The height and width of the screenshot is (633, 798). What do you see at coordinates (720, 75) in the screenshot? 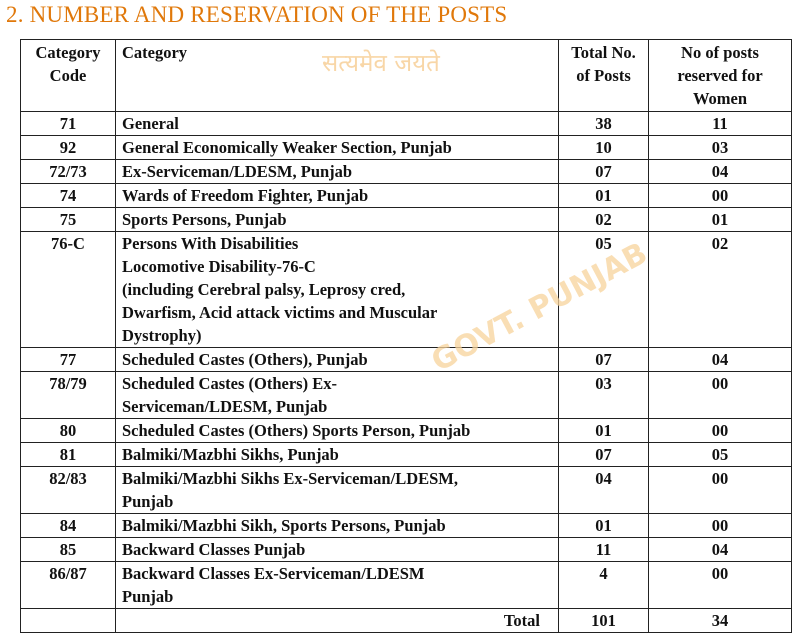
I see `header-cell: No of posts reserved for Women` at bounding box center [720, 75].